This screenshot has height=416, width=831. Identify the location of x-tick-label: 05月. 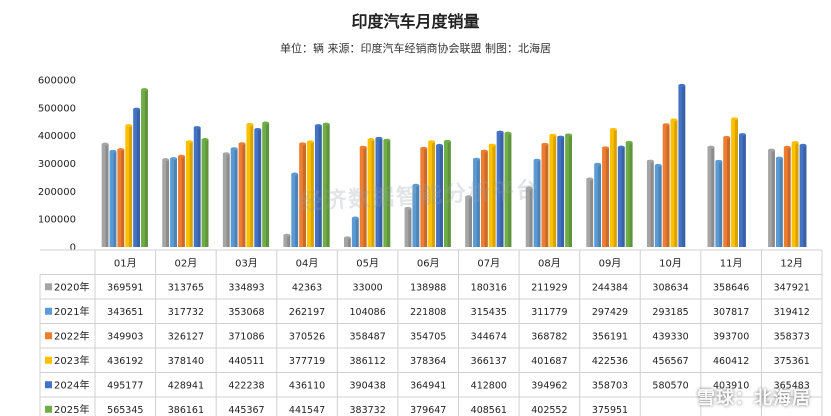
(367, 263).